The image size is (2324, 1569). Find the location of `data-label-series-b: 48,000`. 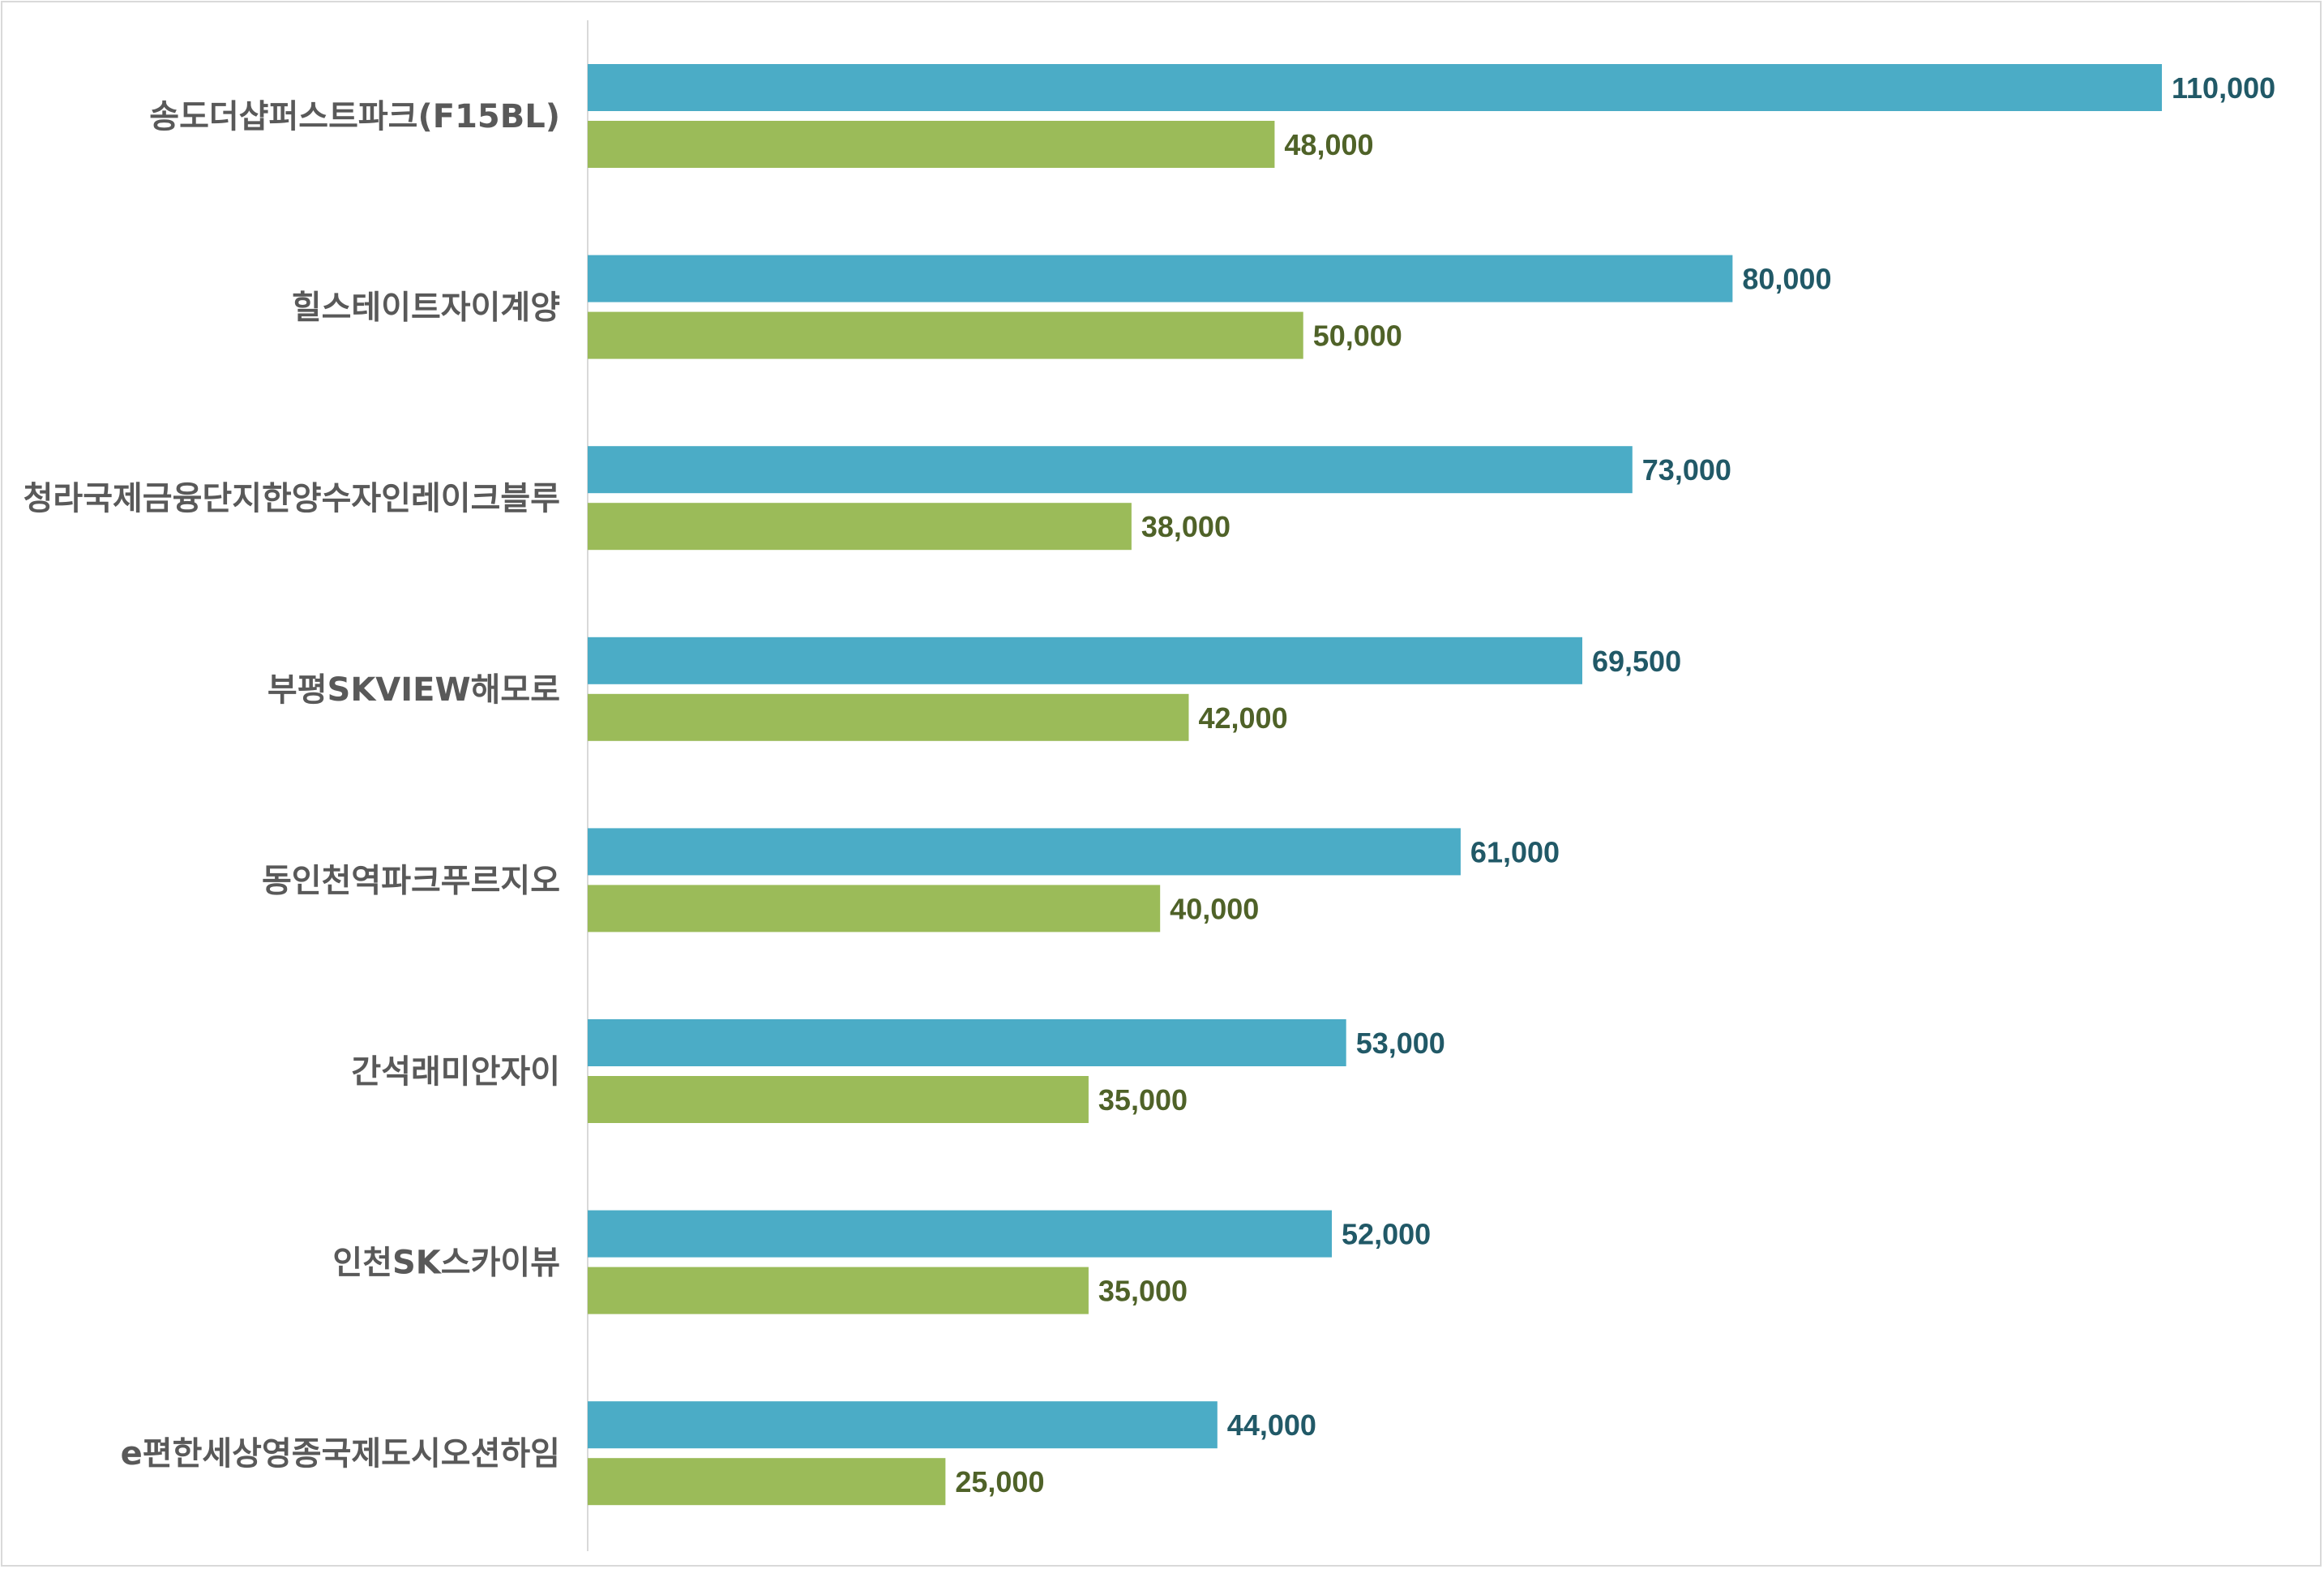

data-label-series-b: 48,000 is located at coordinates (1329, 144).